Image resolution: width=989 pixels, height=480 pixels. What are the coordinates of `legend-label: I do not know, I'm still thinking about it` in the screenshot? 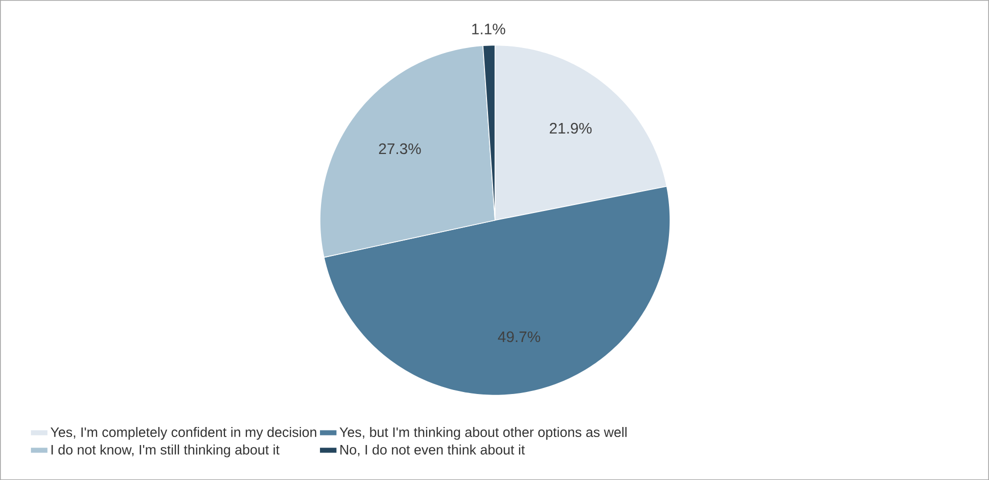 It's located at (166, 451).